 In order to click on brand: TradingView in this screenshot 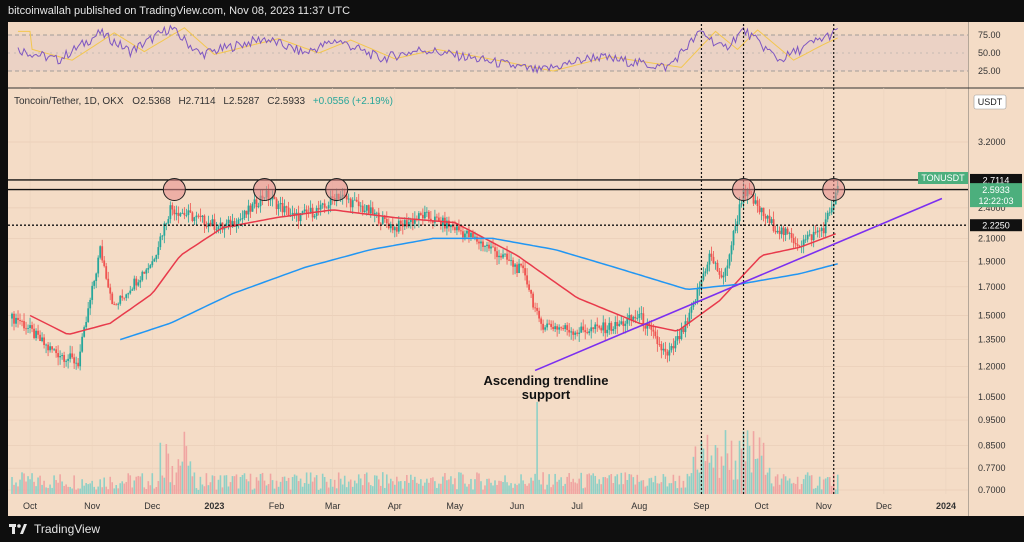, I will do `click(54, 529)`.